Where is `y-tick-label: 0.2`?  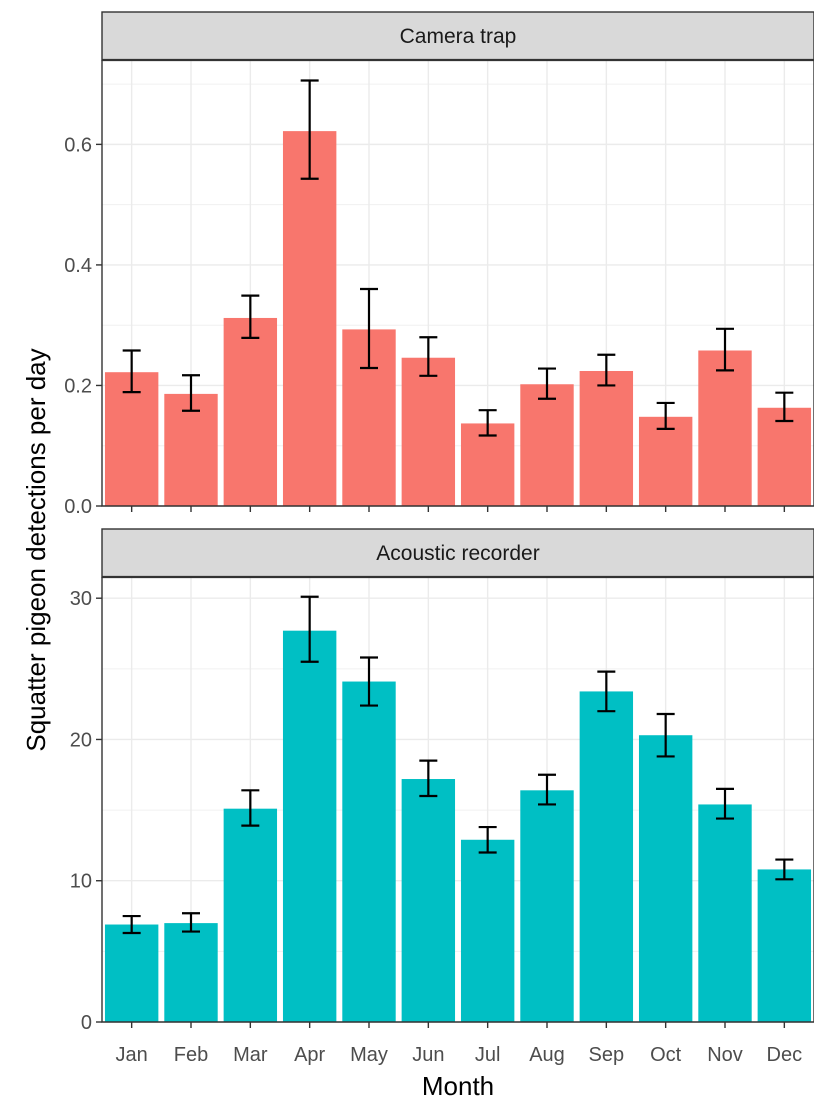
y-tick-label: 0.2 is located at coordinates (78, 386).